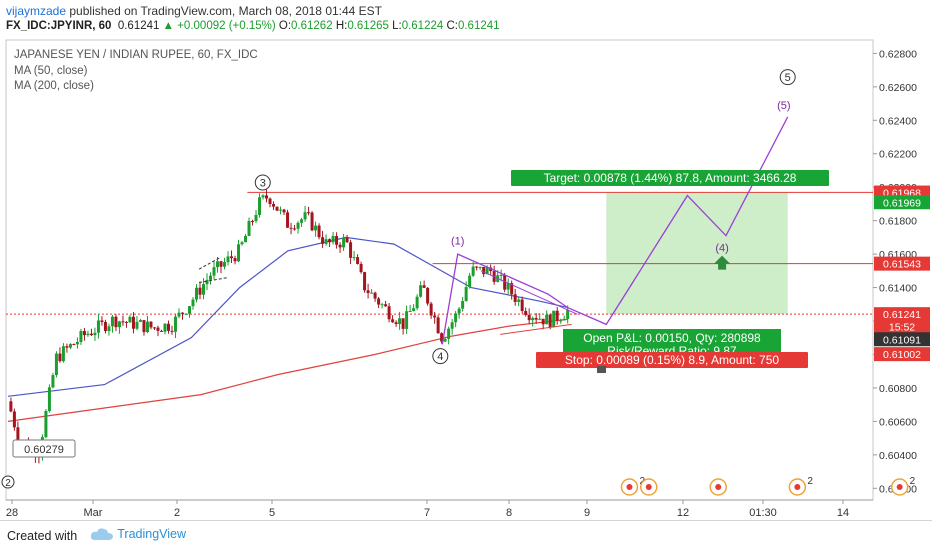 Image resolution: width=932 pixels, height=551 pixels. I want to click on wave-label: (1), so click(457, 242).